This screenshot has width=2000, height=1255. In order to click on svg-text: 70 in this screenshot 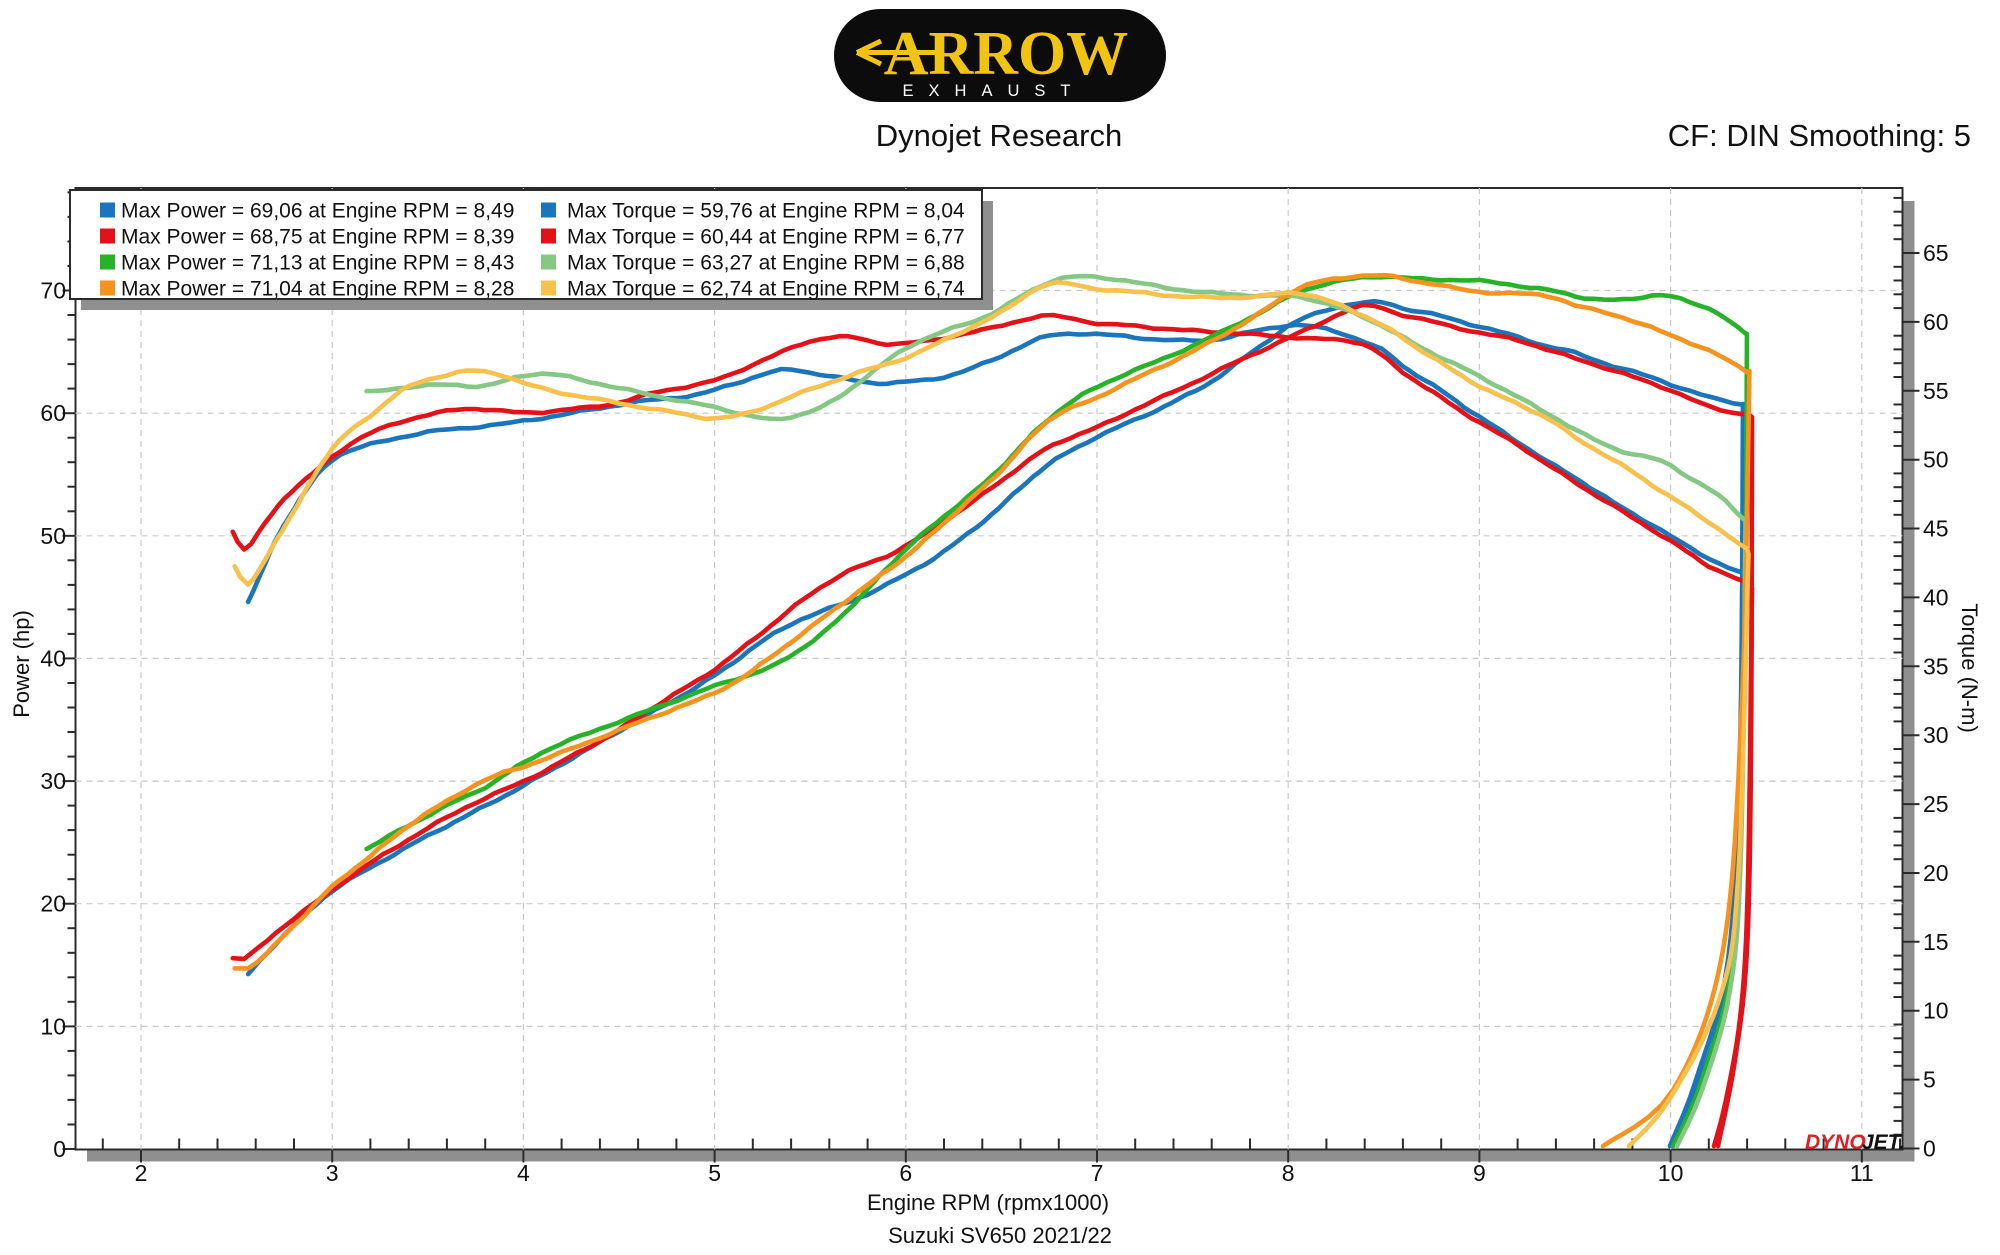, I will do `click(53, 291)`.